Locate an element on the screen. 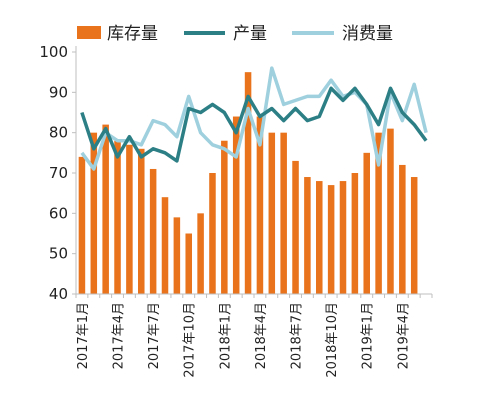 This screenshot has width=479, height=404. x-tick-label: 2018年1月 is located at coordinates (225, 335).